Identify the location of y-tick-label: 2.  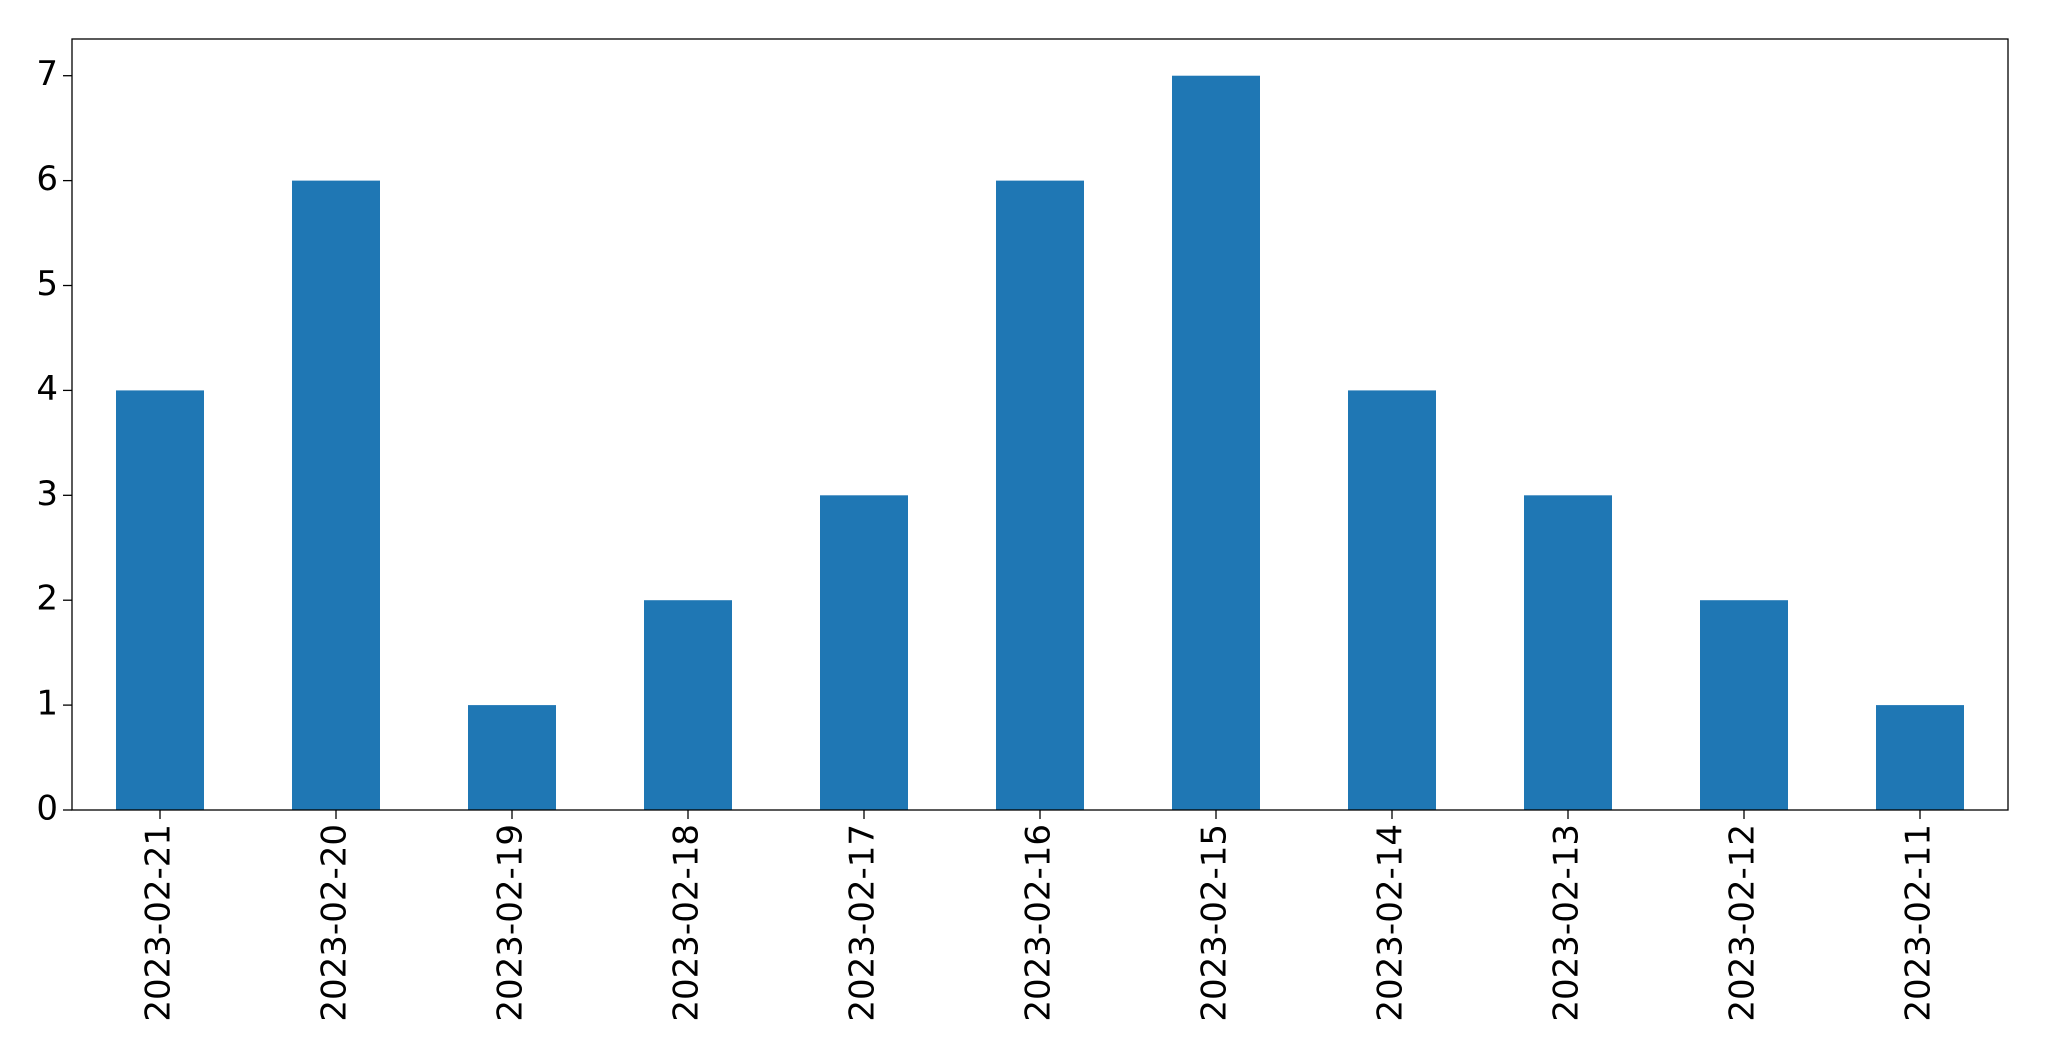
(47, 599).